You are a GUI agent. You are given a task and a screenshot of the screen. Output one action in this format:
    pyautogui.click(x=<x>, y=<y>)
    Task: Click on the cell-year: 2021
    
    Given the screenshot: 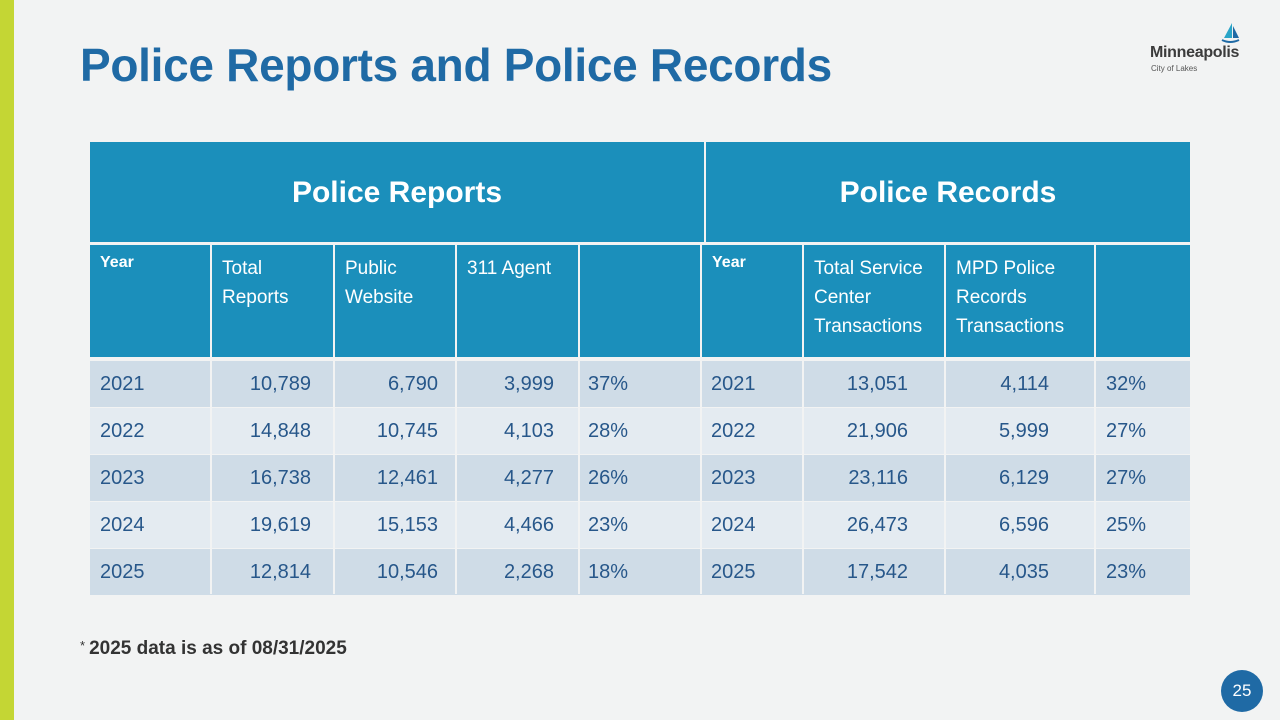 What is the action you would take?
    pyautogui.click(x=122, y=384)
    